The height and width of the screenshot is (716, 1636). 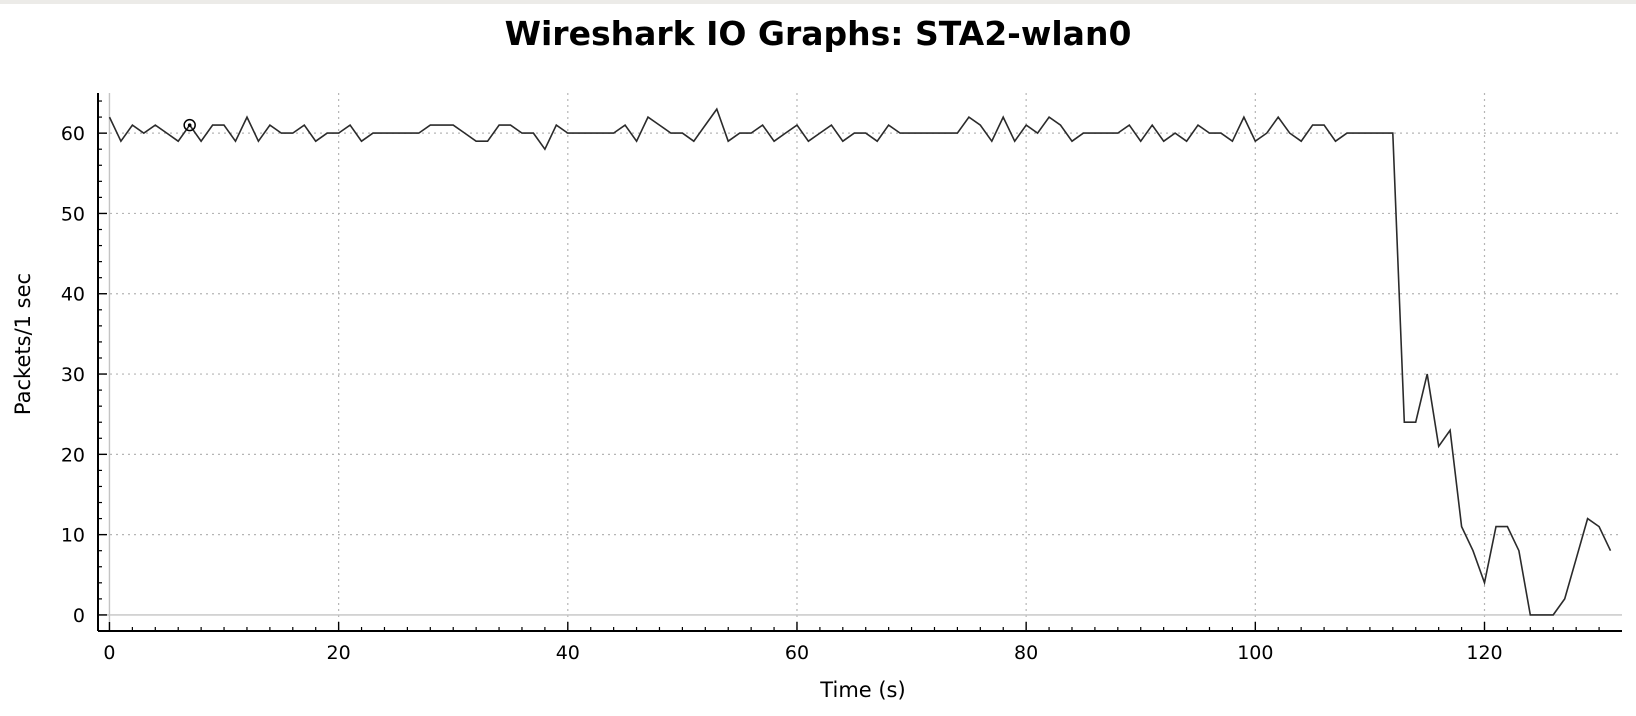 I want to click on selection-marker-dot, so click(x=189, y=125).